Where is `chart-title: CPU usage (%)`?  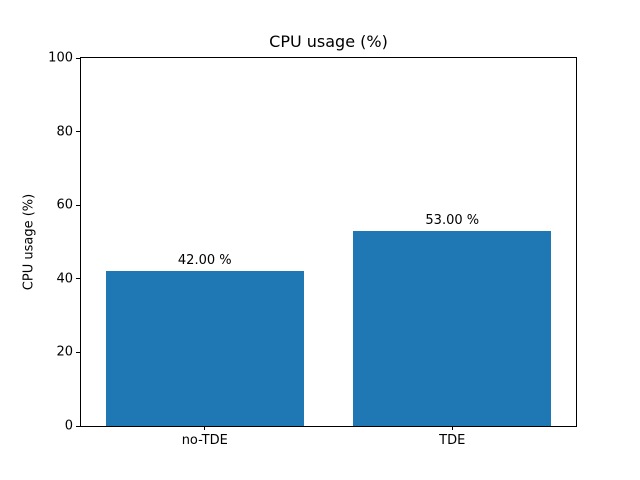
chart-title: CPU usage (%) is located at coordinates (328, 41).